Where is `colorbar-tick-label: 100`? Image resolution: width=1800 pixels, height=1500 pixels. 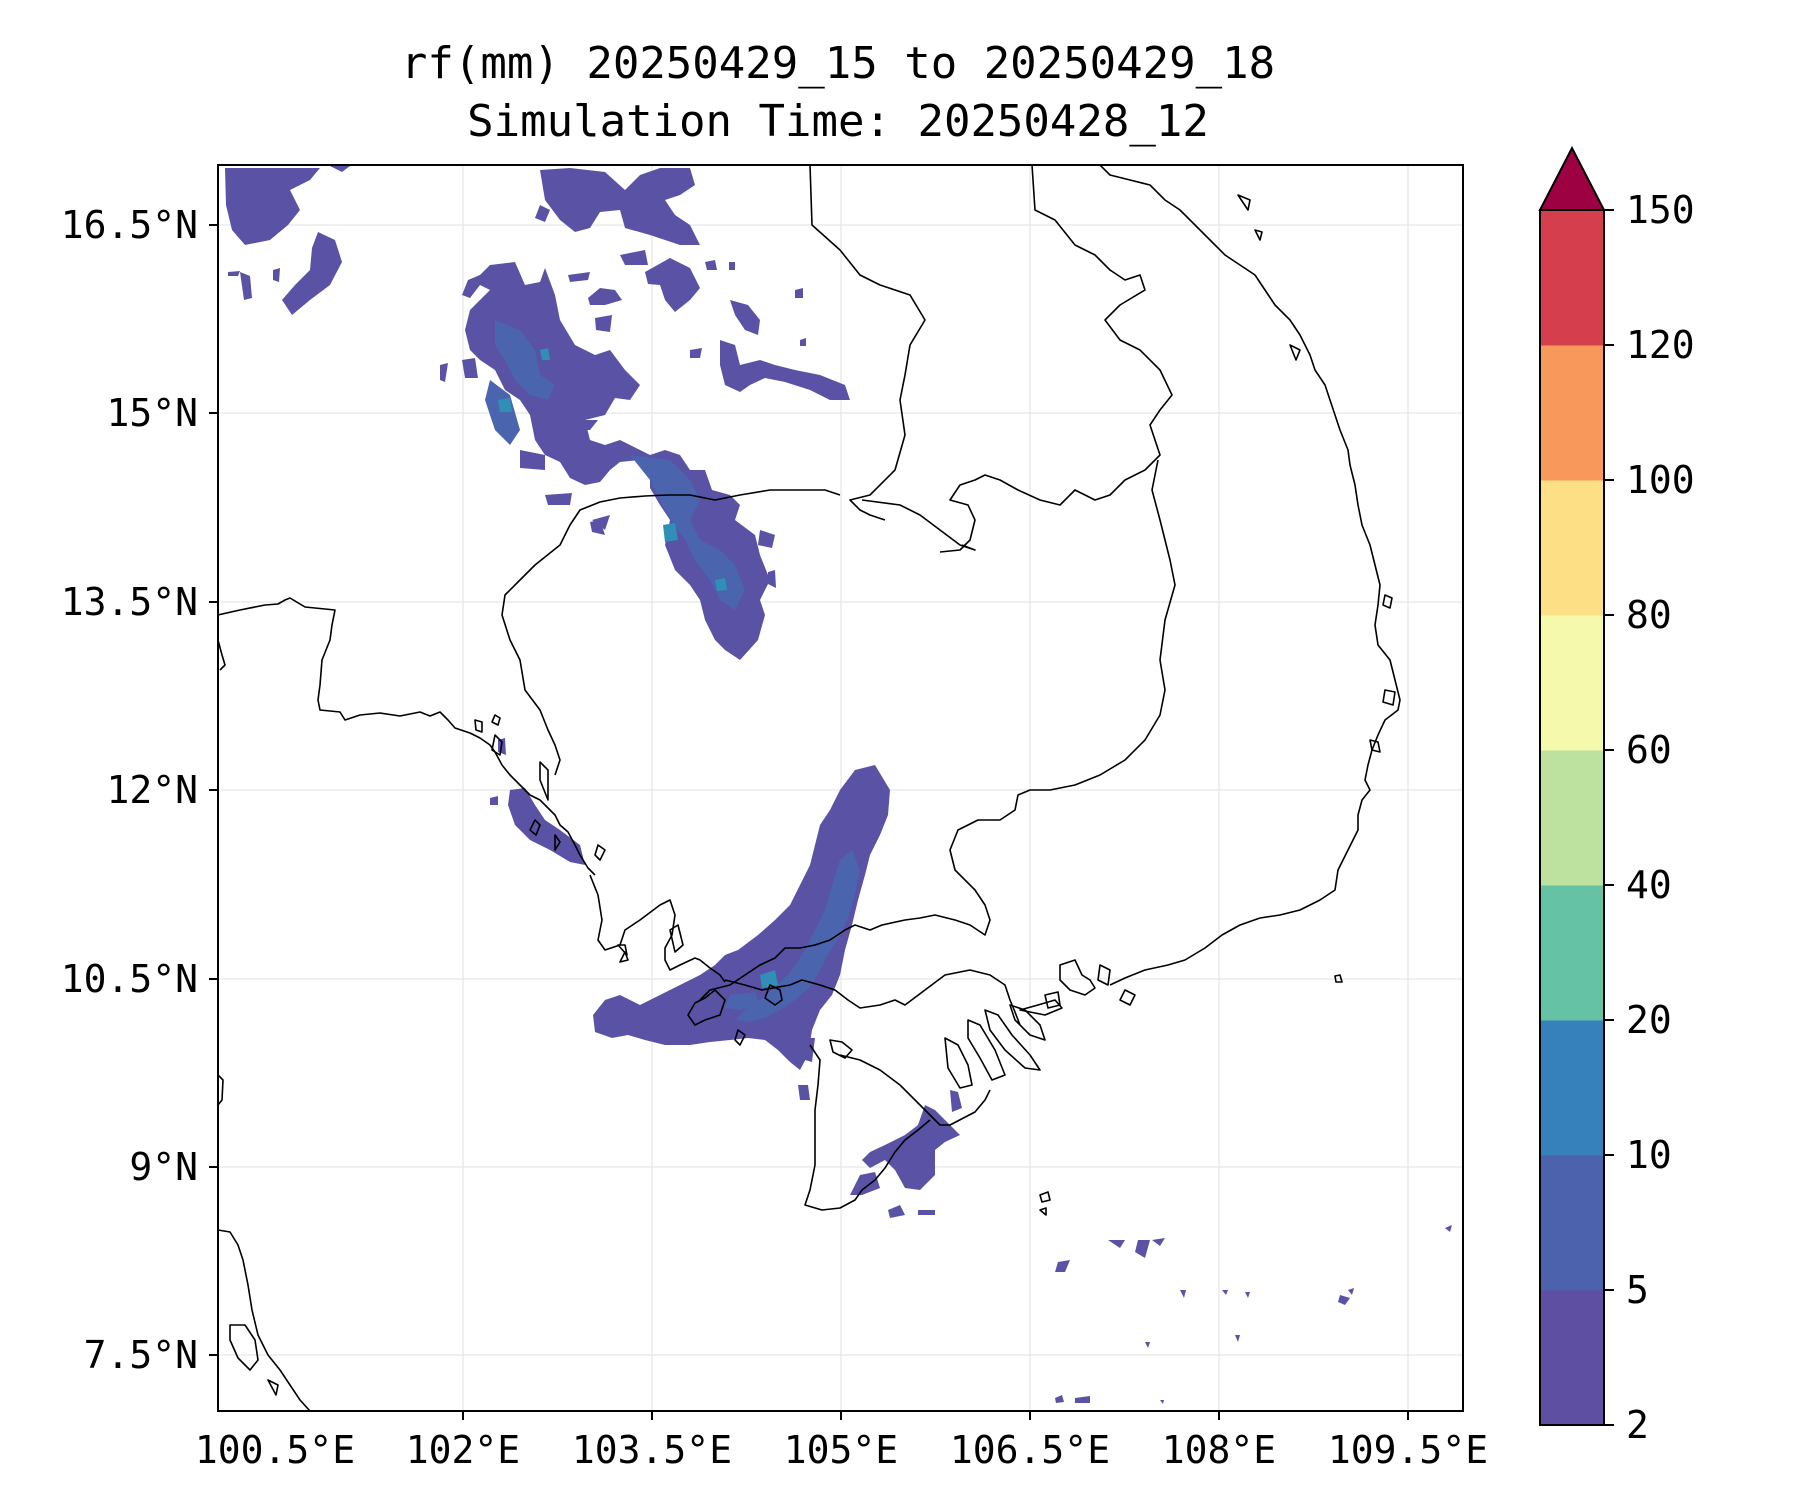
colorbar-tick-label: 100 is located at coordinates (1660, 480).